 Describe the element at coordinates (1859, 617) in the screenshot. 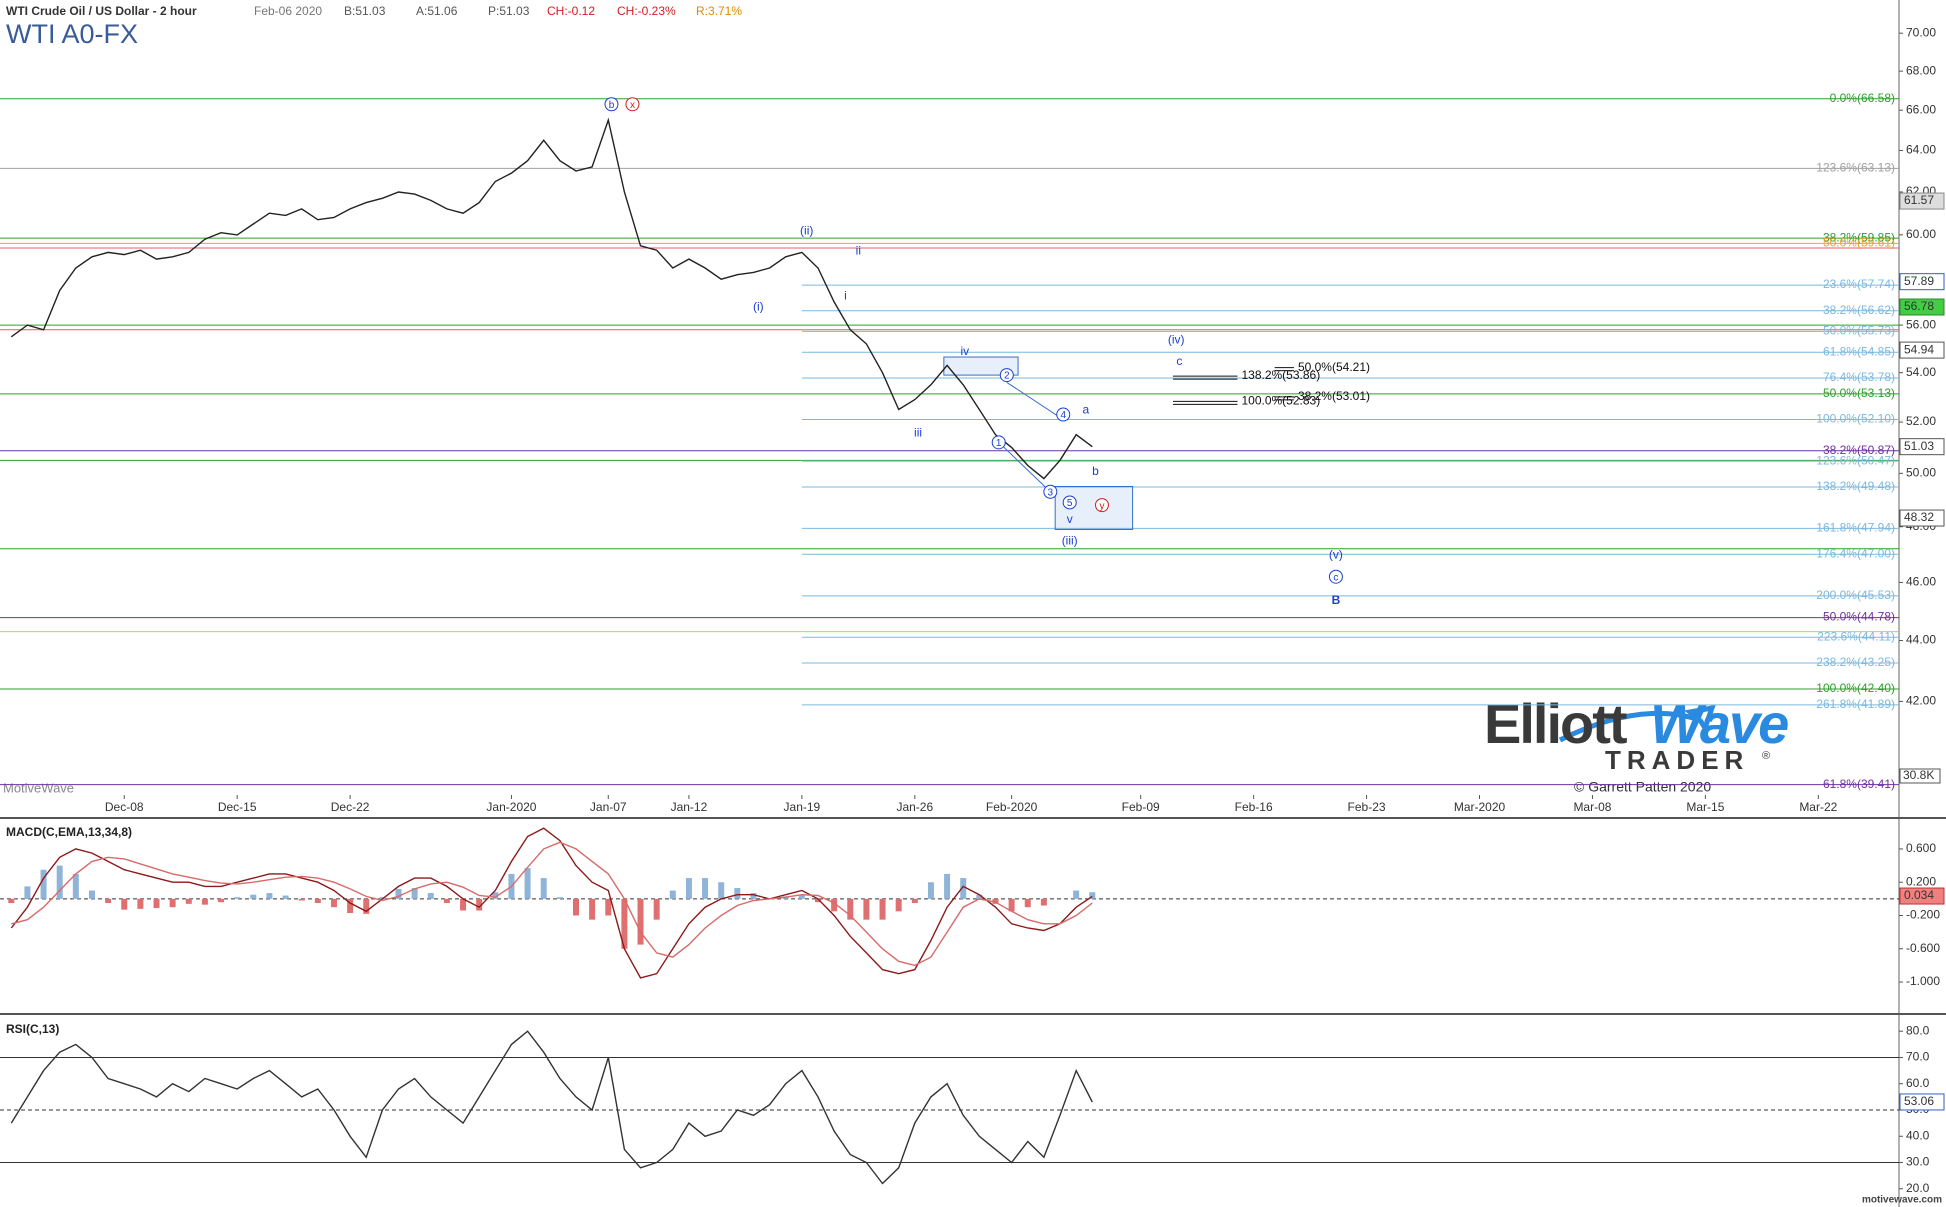

I see `fib-label: 50.0%(44.78)` at that location.